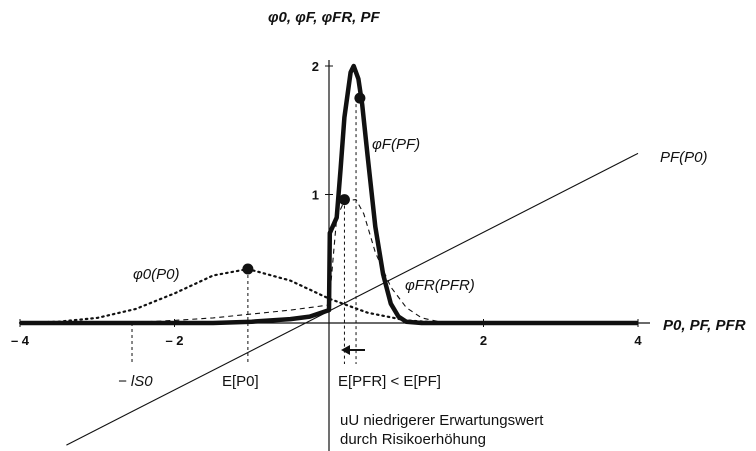 This screenshot has width=756, height=451. I want to click on x-tick-label: – 2, so click(174, 340).